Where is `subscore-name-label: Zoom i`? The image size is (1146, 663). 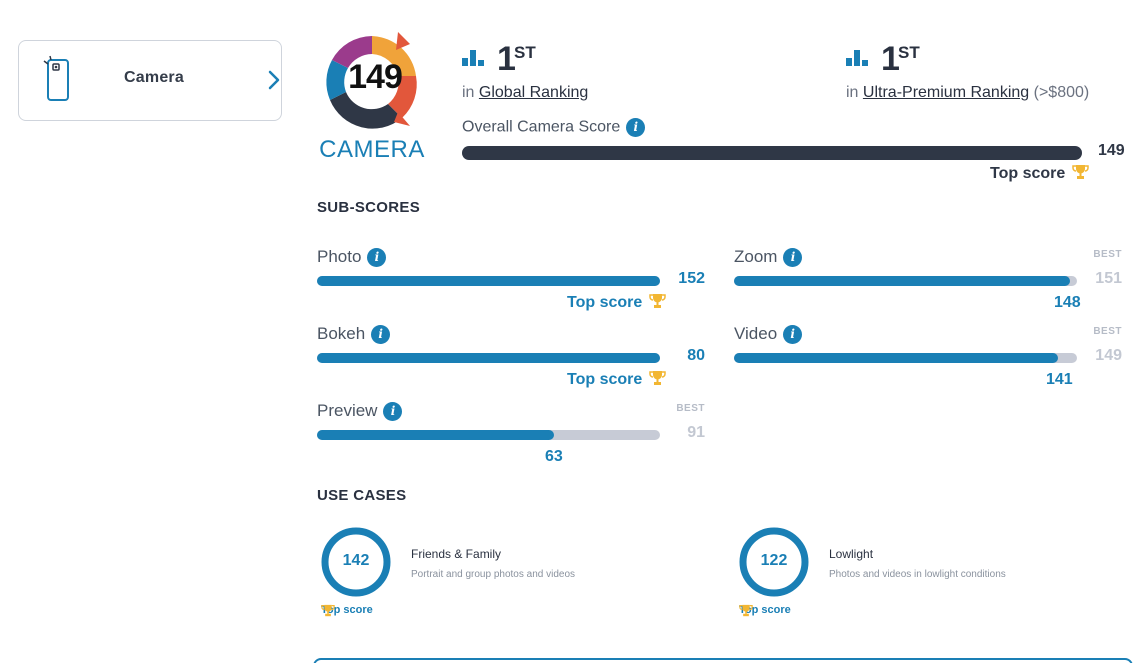 subscore-name-label: Zoom i is located at coordinates (768, 257).